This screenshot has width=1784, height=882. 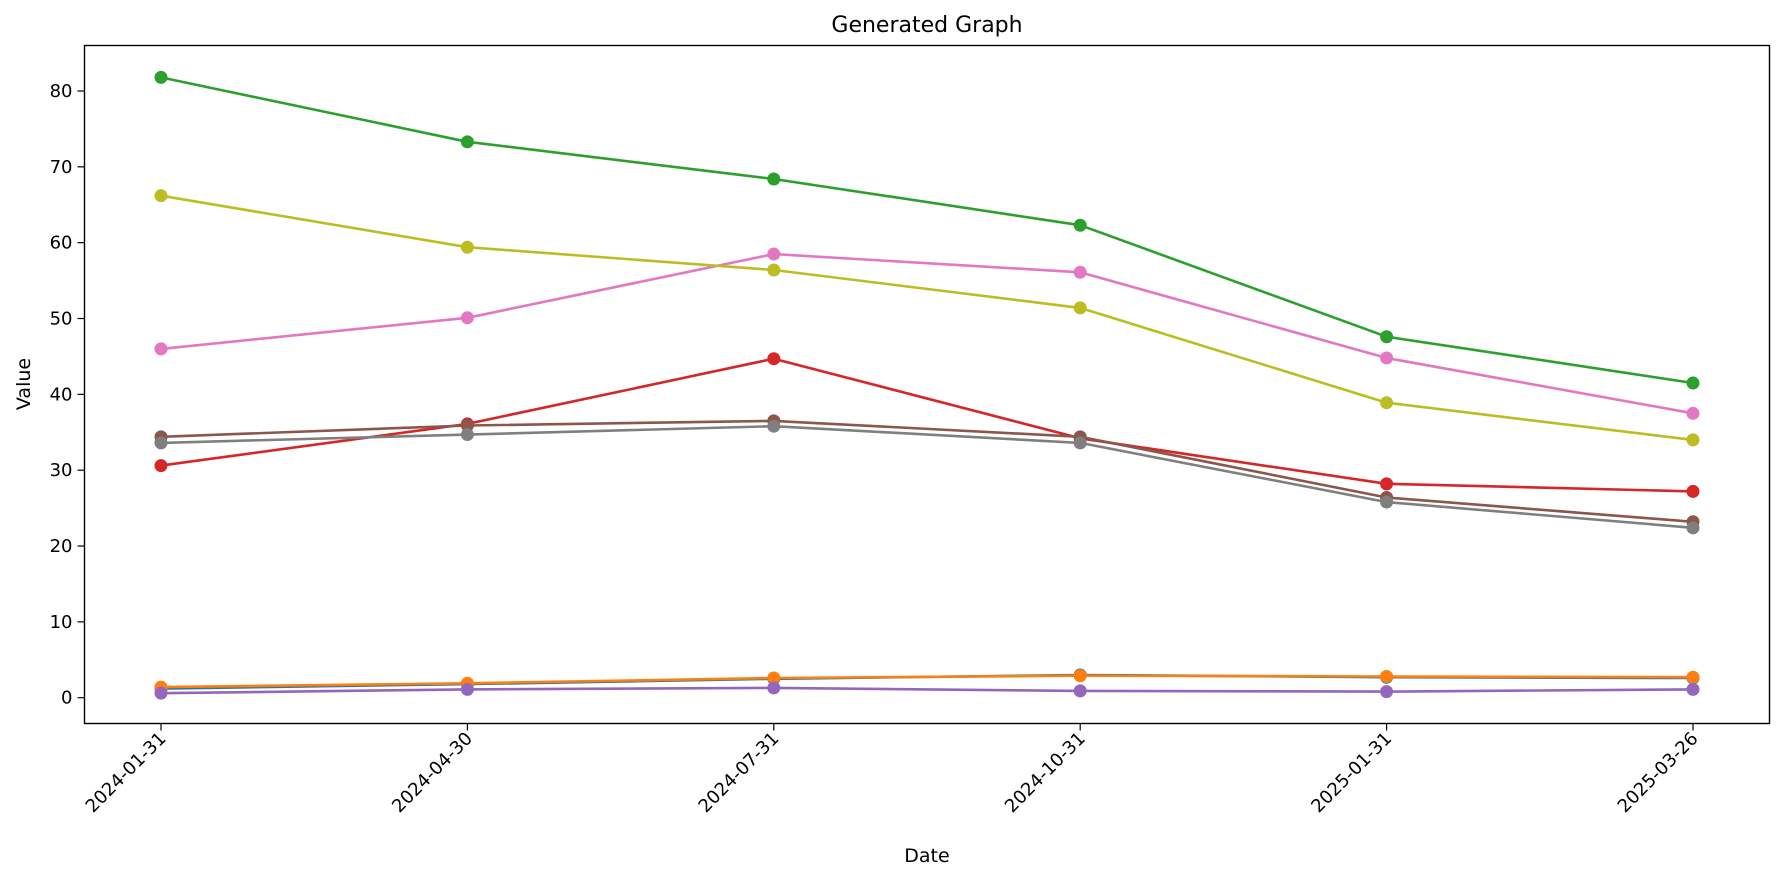 I want to click on y-axis: 0 10 20 30 40 50 60 70 80, so click(x=67, y=395).